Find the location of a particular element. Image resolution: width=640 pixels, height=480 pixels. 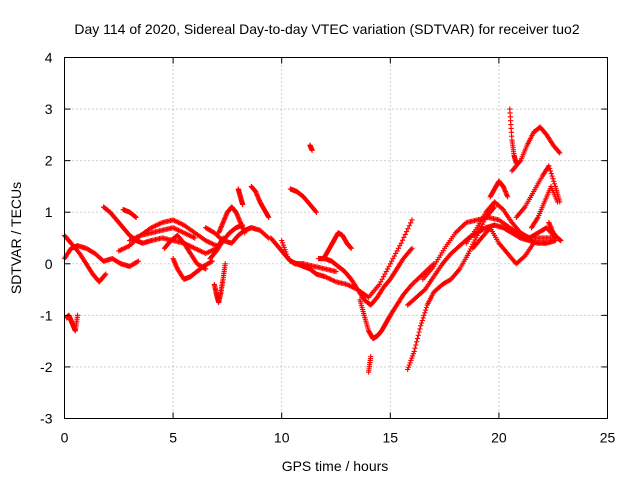

y-tick-label: -3 is located at coordinates (46, 419).